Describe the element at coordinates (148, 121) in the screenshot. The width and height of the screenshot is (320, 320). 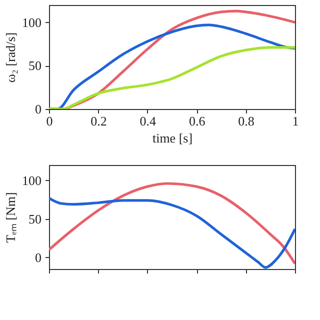
I see `x-tick-label: 0.4` at that location.